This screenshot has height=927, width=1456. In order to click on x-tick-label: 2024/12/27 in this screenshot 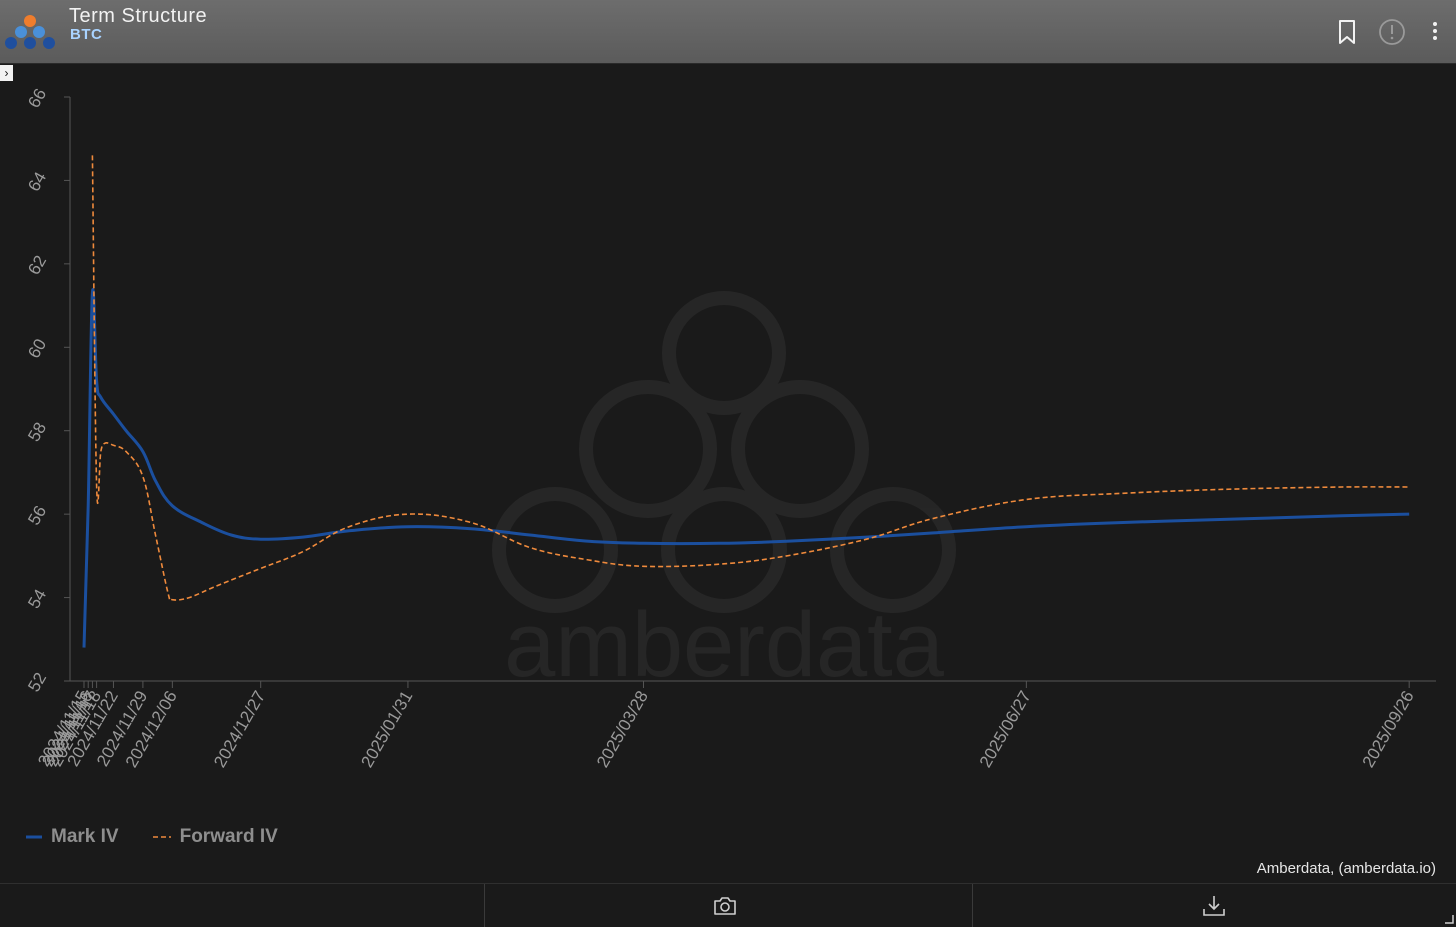, I will do `click(239, 729)`.